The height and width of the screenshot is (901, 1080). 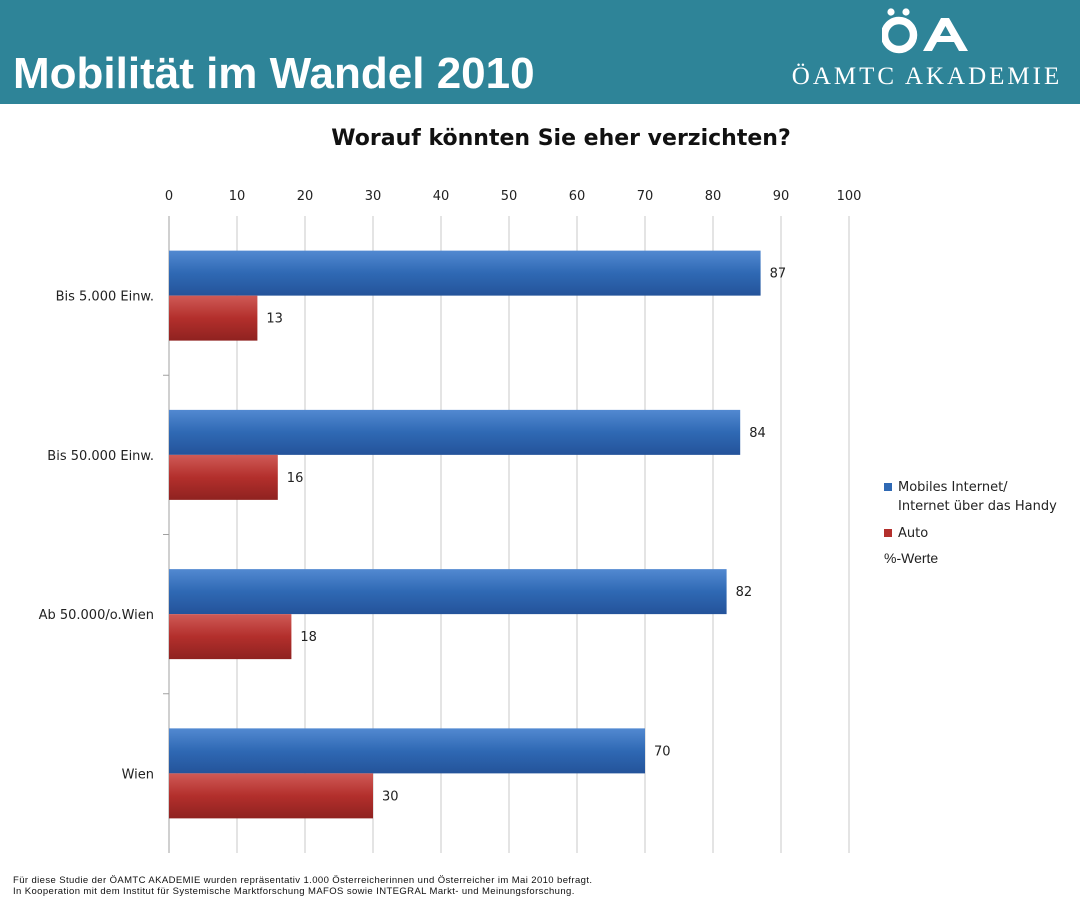 What do you see at coordinates (781, 196) in the screenshot?
I see `x-tick-label-90: 90` at bounding box center [781, 196].